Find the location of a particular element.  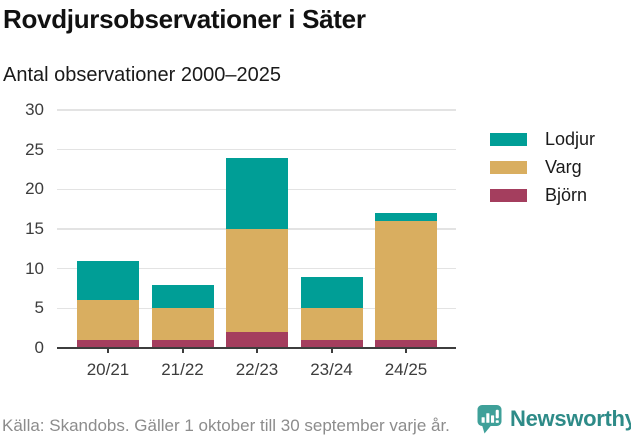

y-axis-labels: 0 5 10 15 20 25 30 is located at coordinates (22, 228).